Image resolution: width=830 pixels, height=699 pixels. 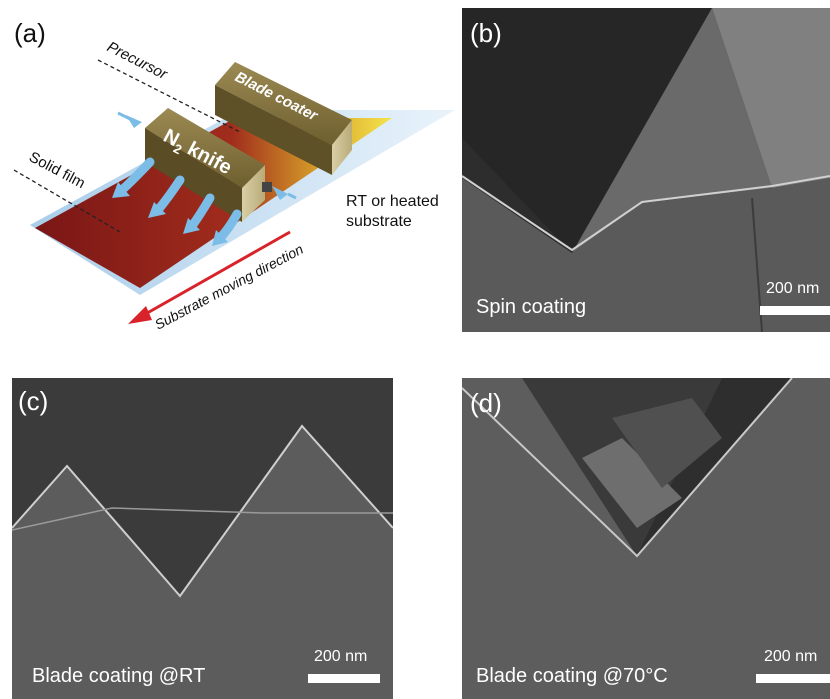 I want to click on panel-c-label: (c), so click(x=33, y=401).